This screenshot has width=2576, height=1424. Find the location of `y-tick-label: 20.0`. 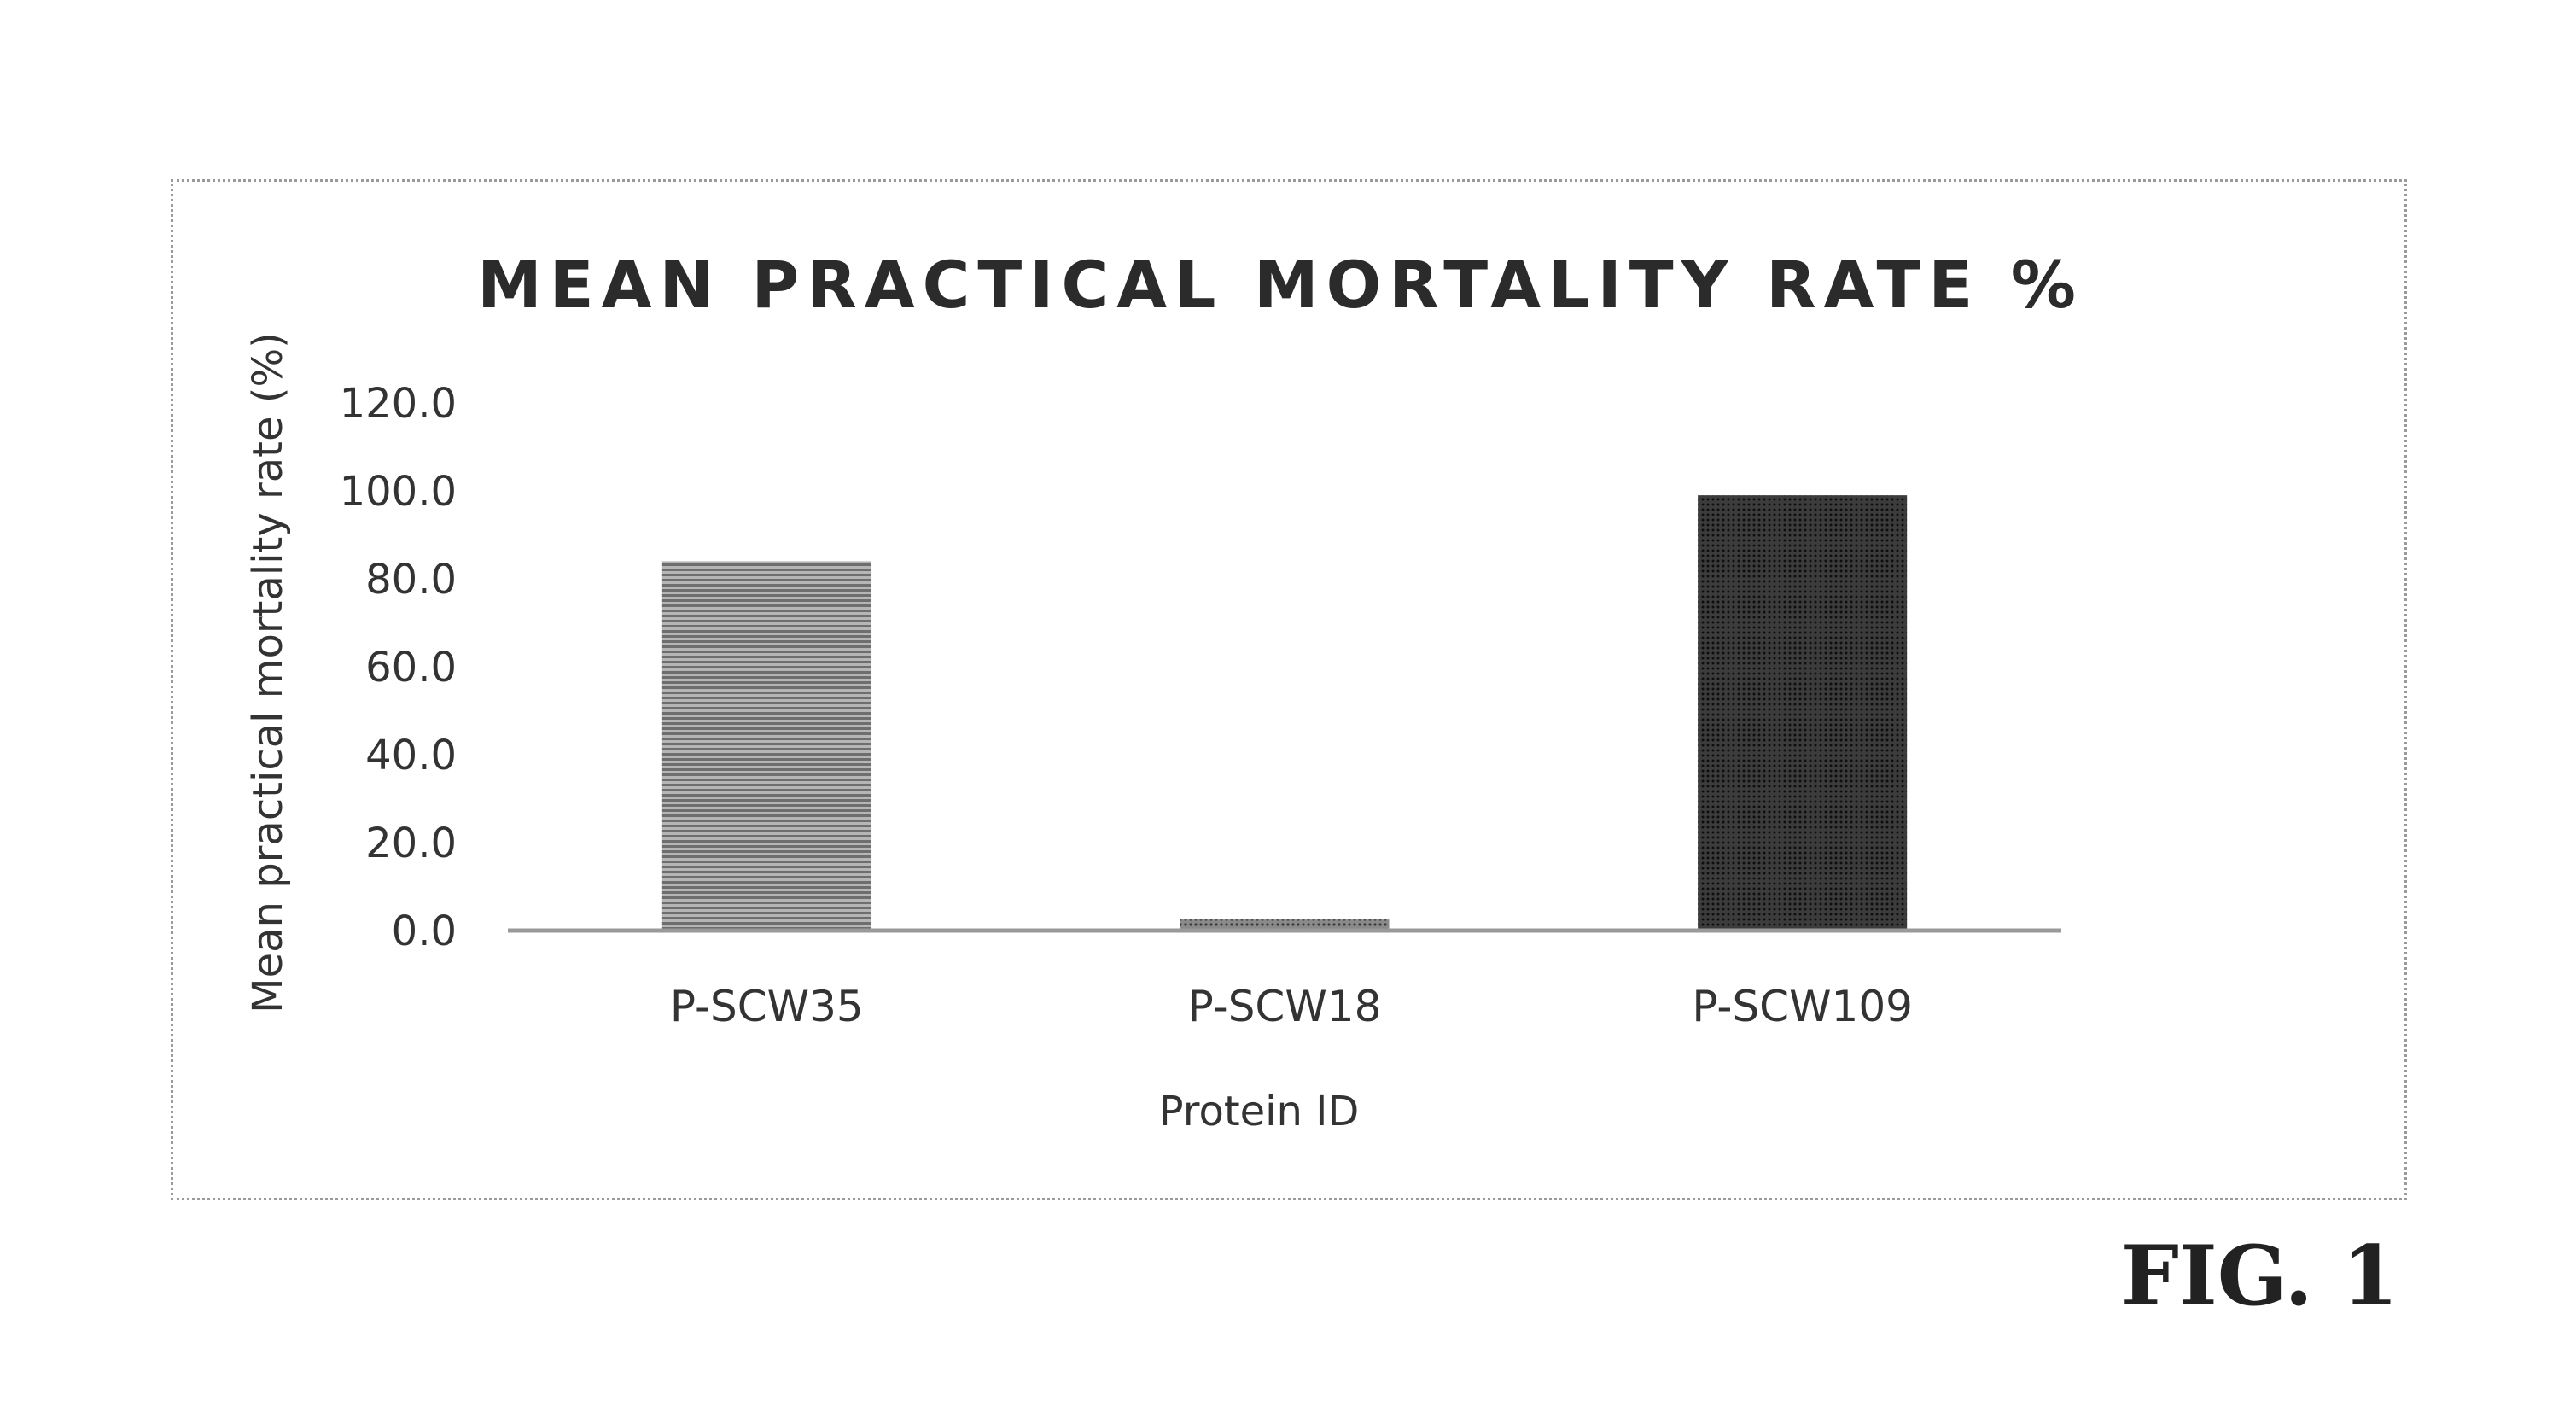

y-tick-label: 20.0 is located at coordinates (411, 843).